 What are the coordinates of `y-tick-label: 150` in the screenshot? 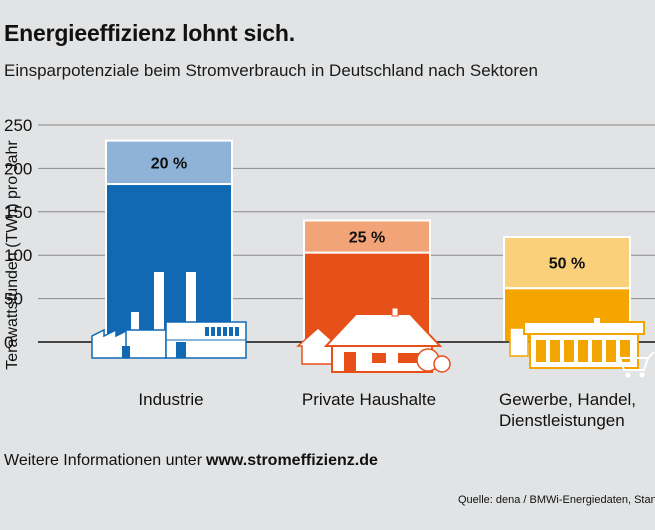 It's located at (18, 212).